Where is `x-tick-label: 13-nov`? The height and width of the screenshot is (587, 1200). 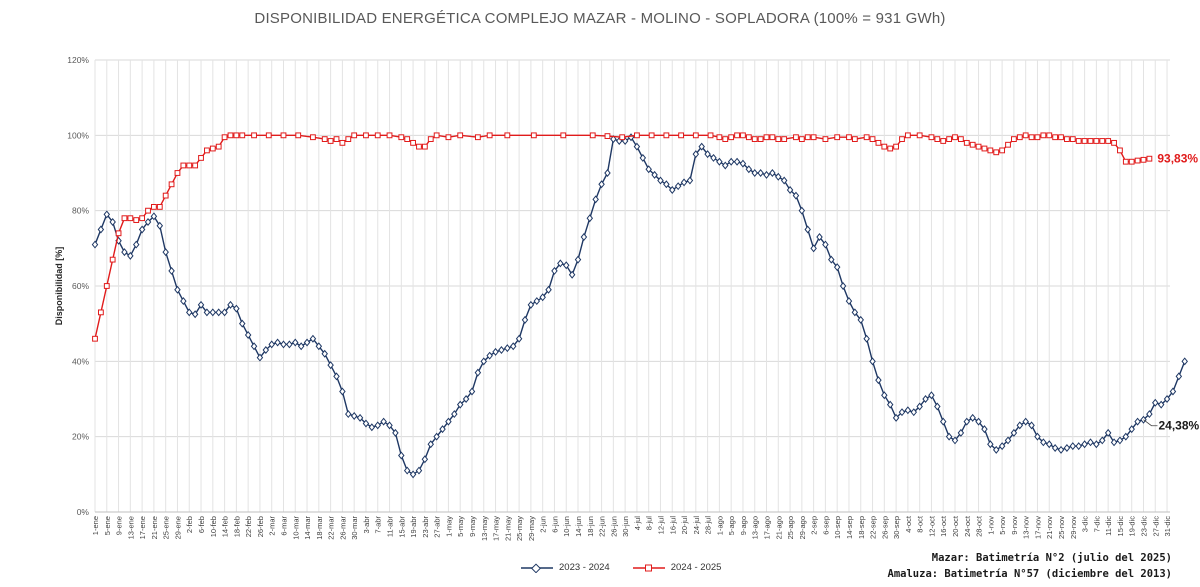
x-tick-label: 13-nov is located at coordinates (1026, 527).